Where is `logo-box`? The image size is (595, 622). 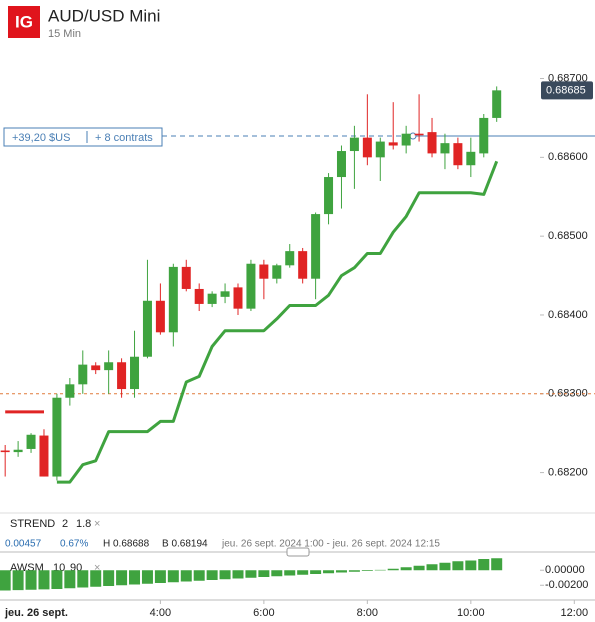
logo-box is located at coordinates (24, 22).